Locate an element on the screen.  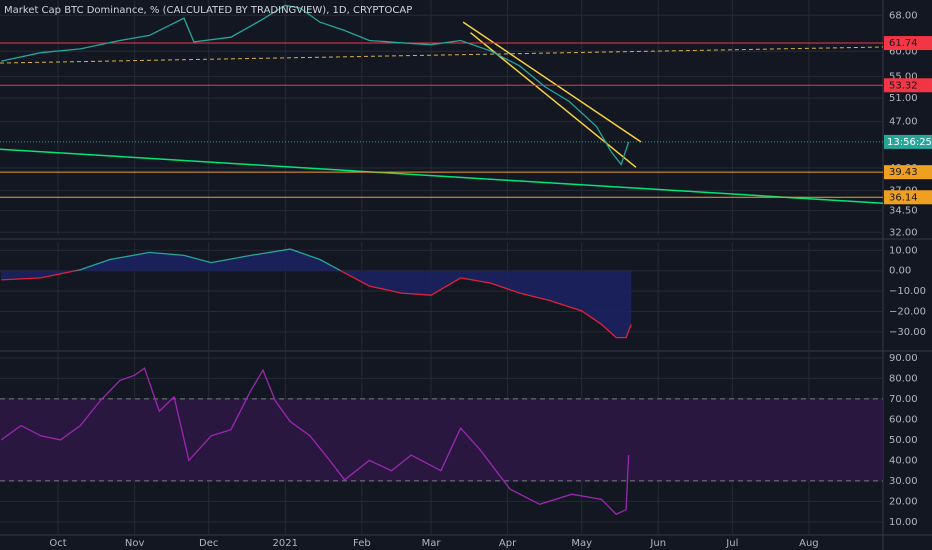
countdown: 13:56:25 is located at coordinates (909, 142).